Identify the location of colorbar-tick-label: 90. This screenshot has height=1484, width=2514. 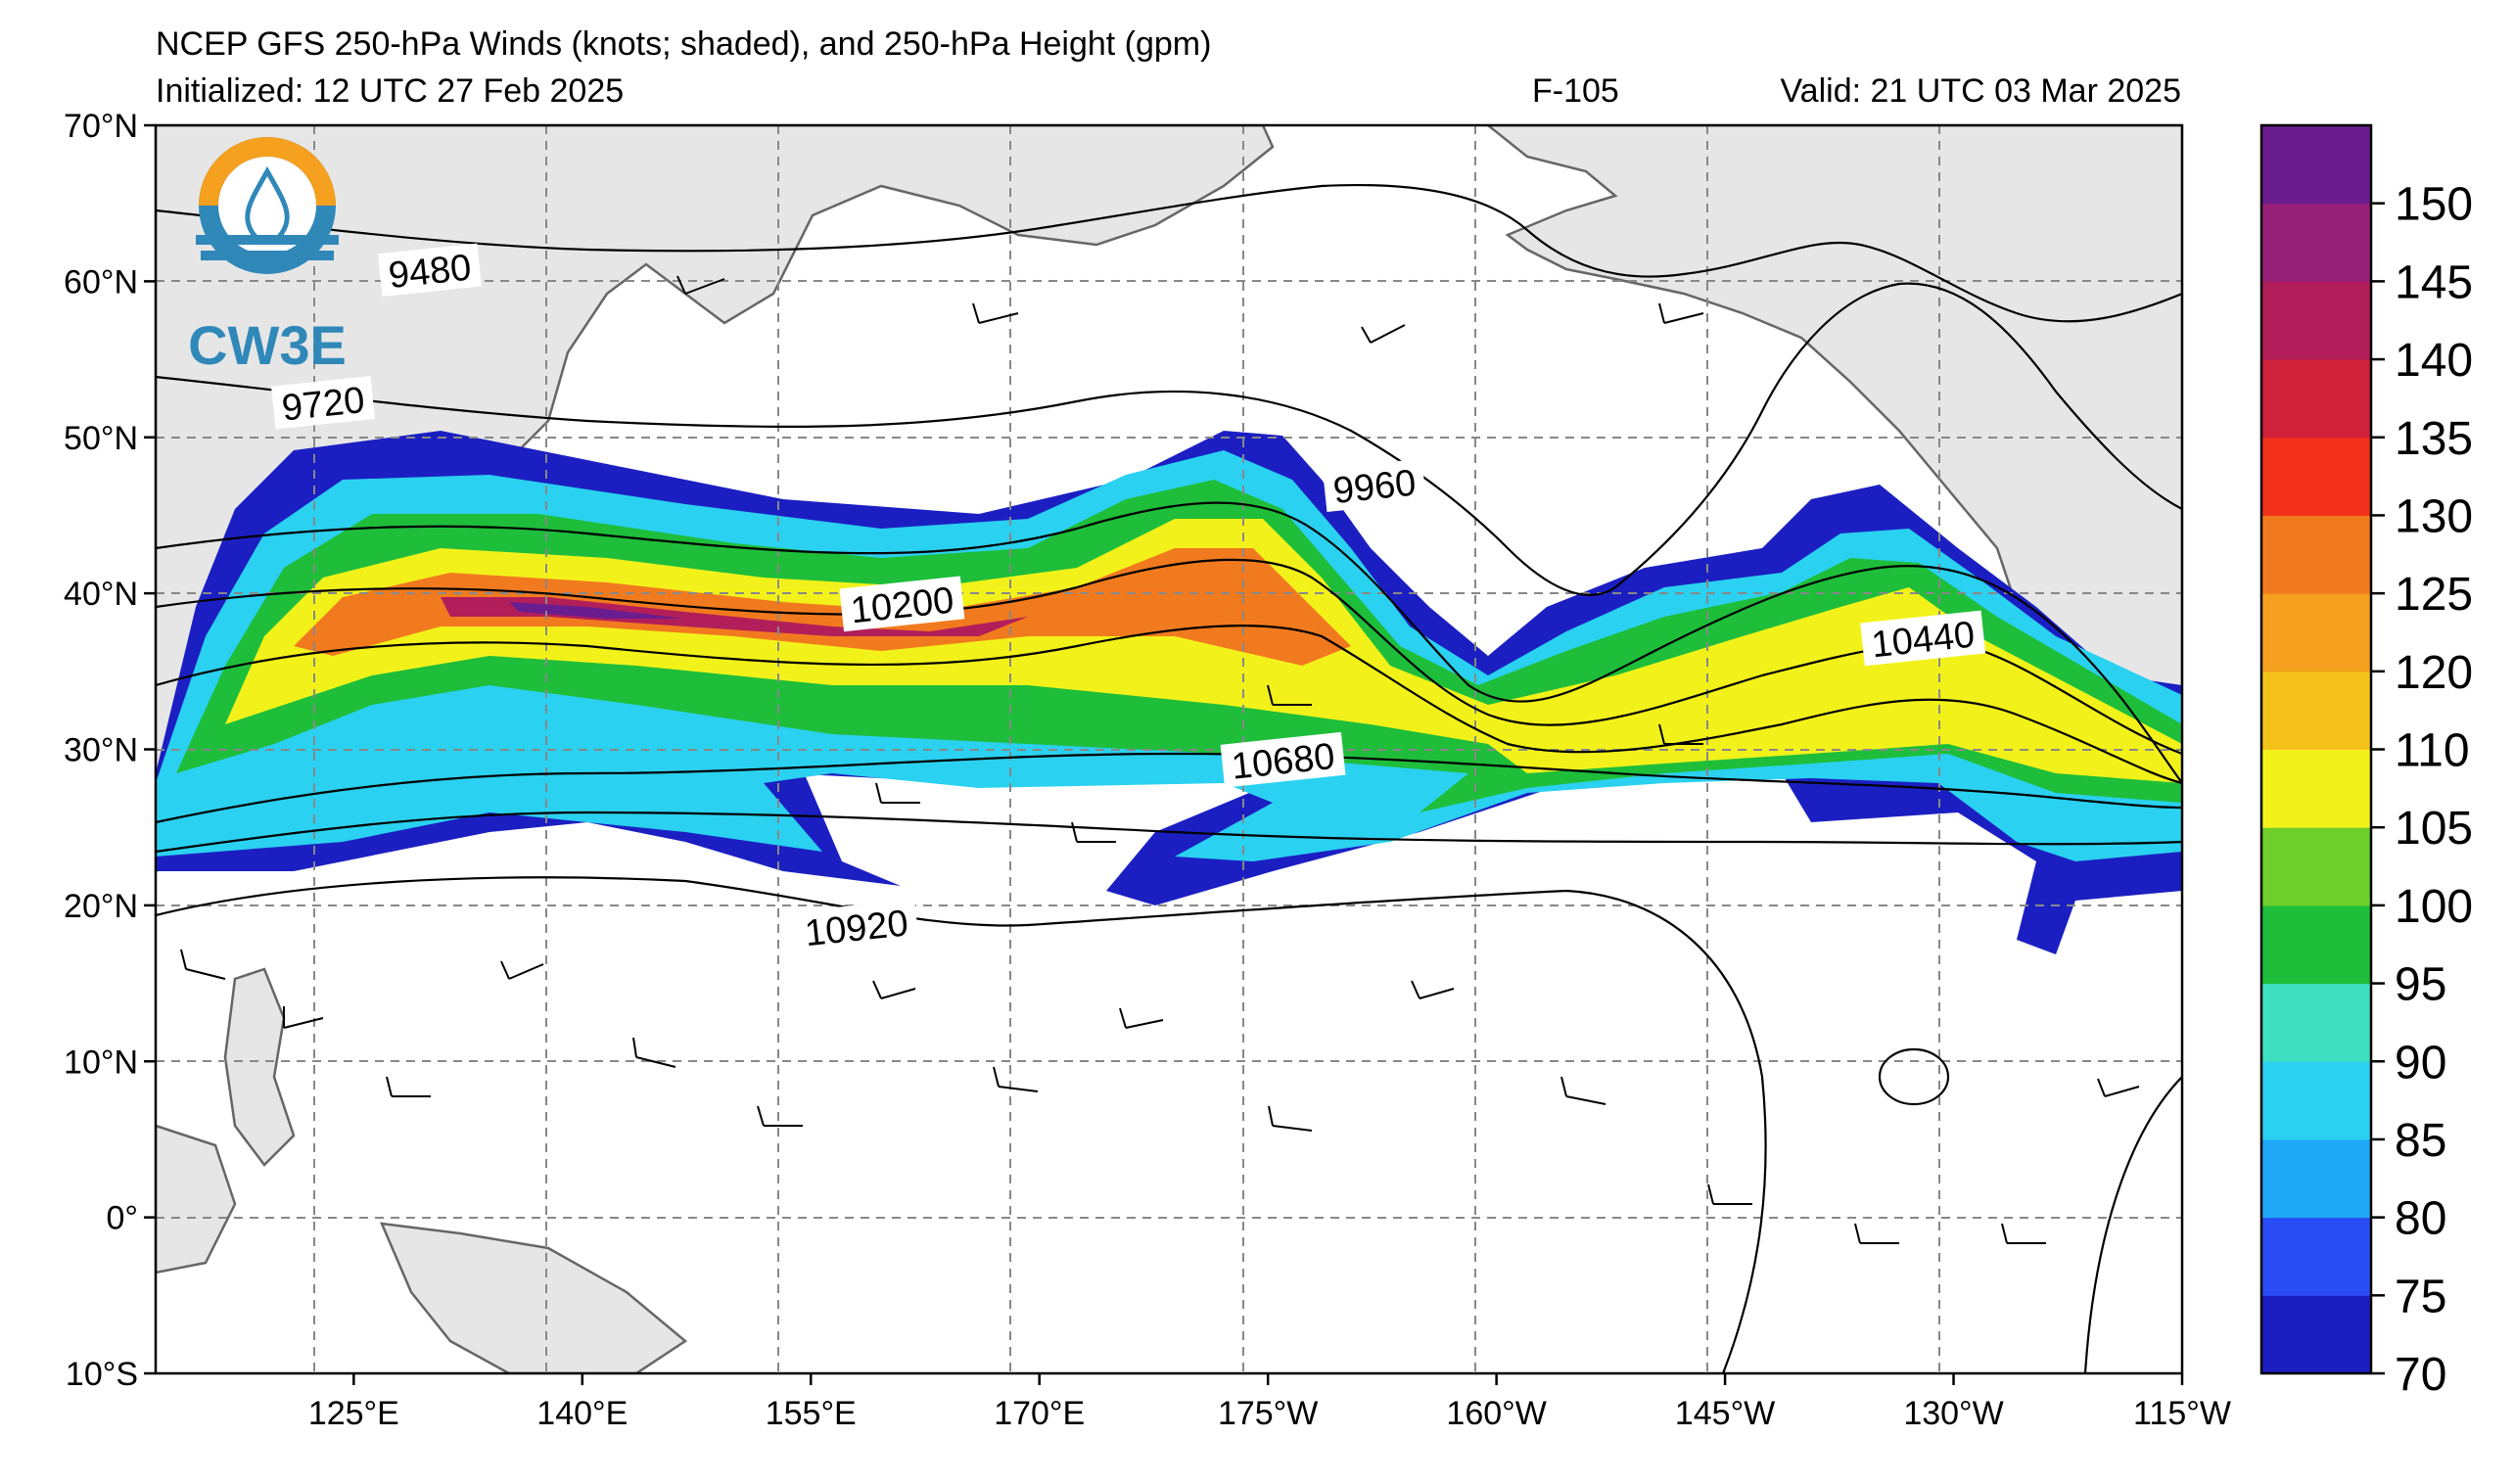
(2420, 1063).